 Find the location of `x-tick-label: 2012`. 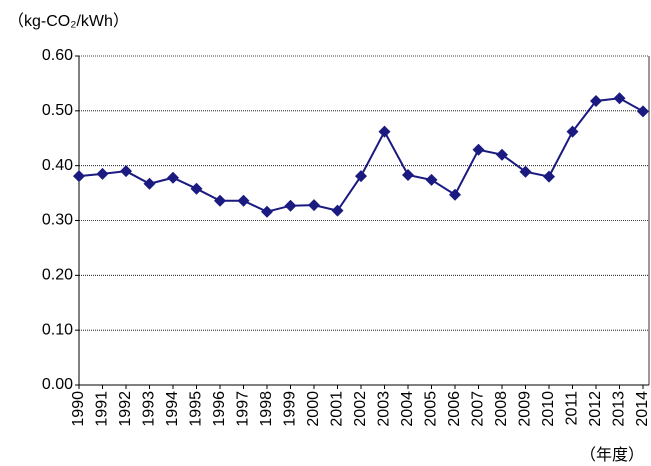

x-tick-label: 2012 is located at coordinates (595, 409).